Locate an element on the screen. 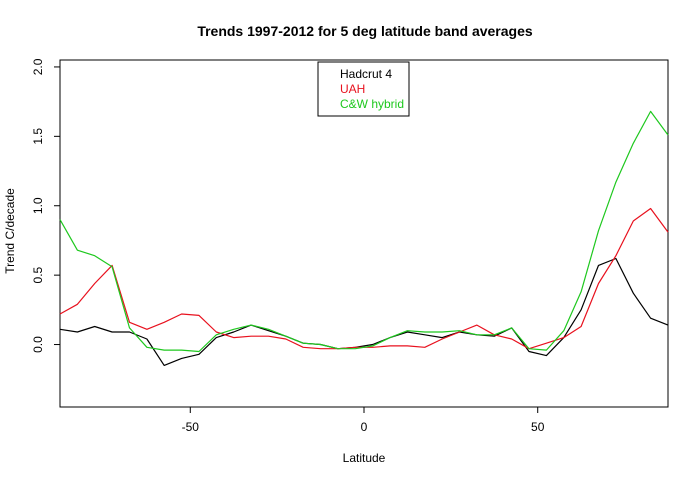 The image size is (700, 480). y-tick-label: 2.0 is located at coordinates (38, 66).